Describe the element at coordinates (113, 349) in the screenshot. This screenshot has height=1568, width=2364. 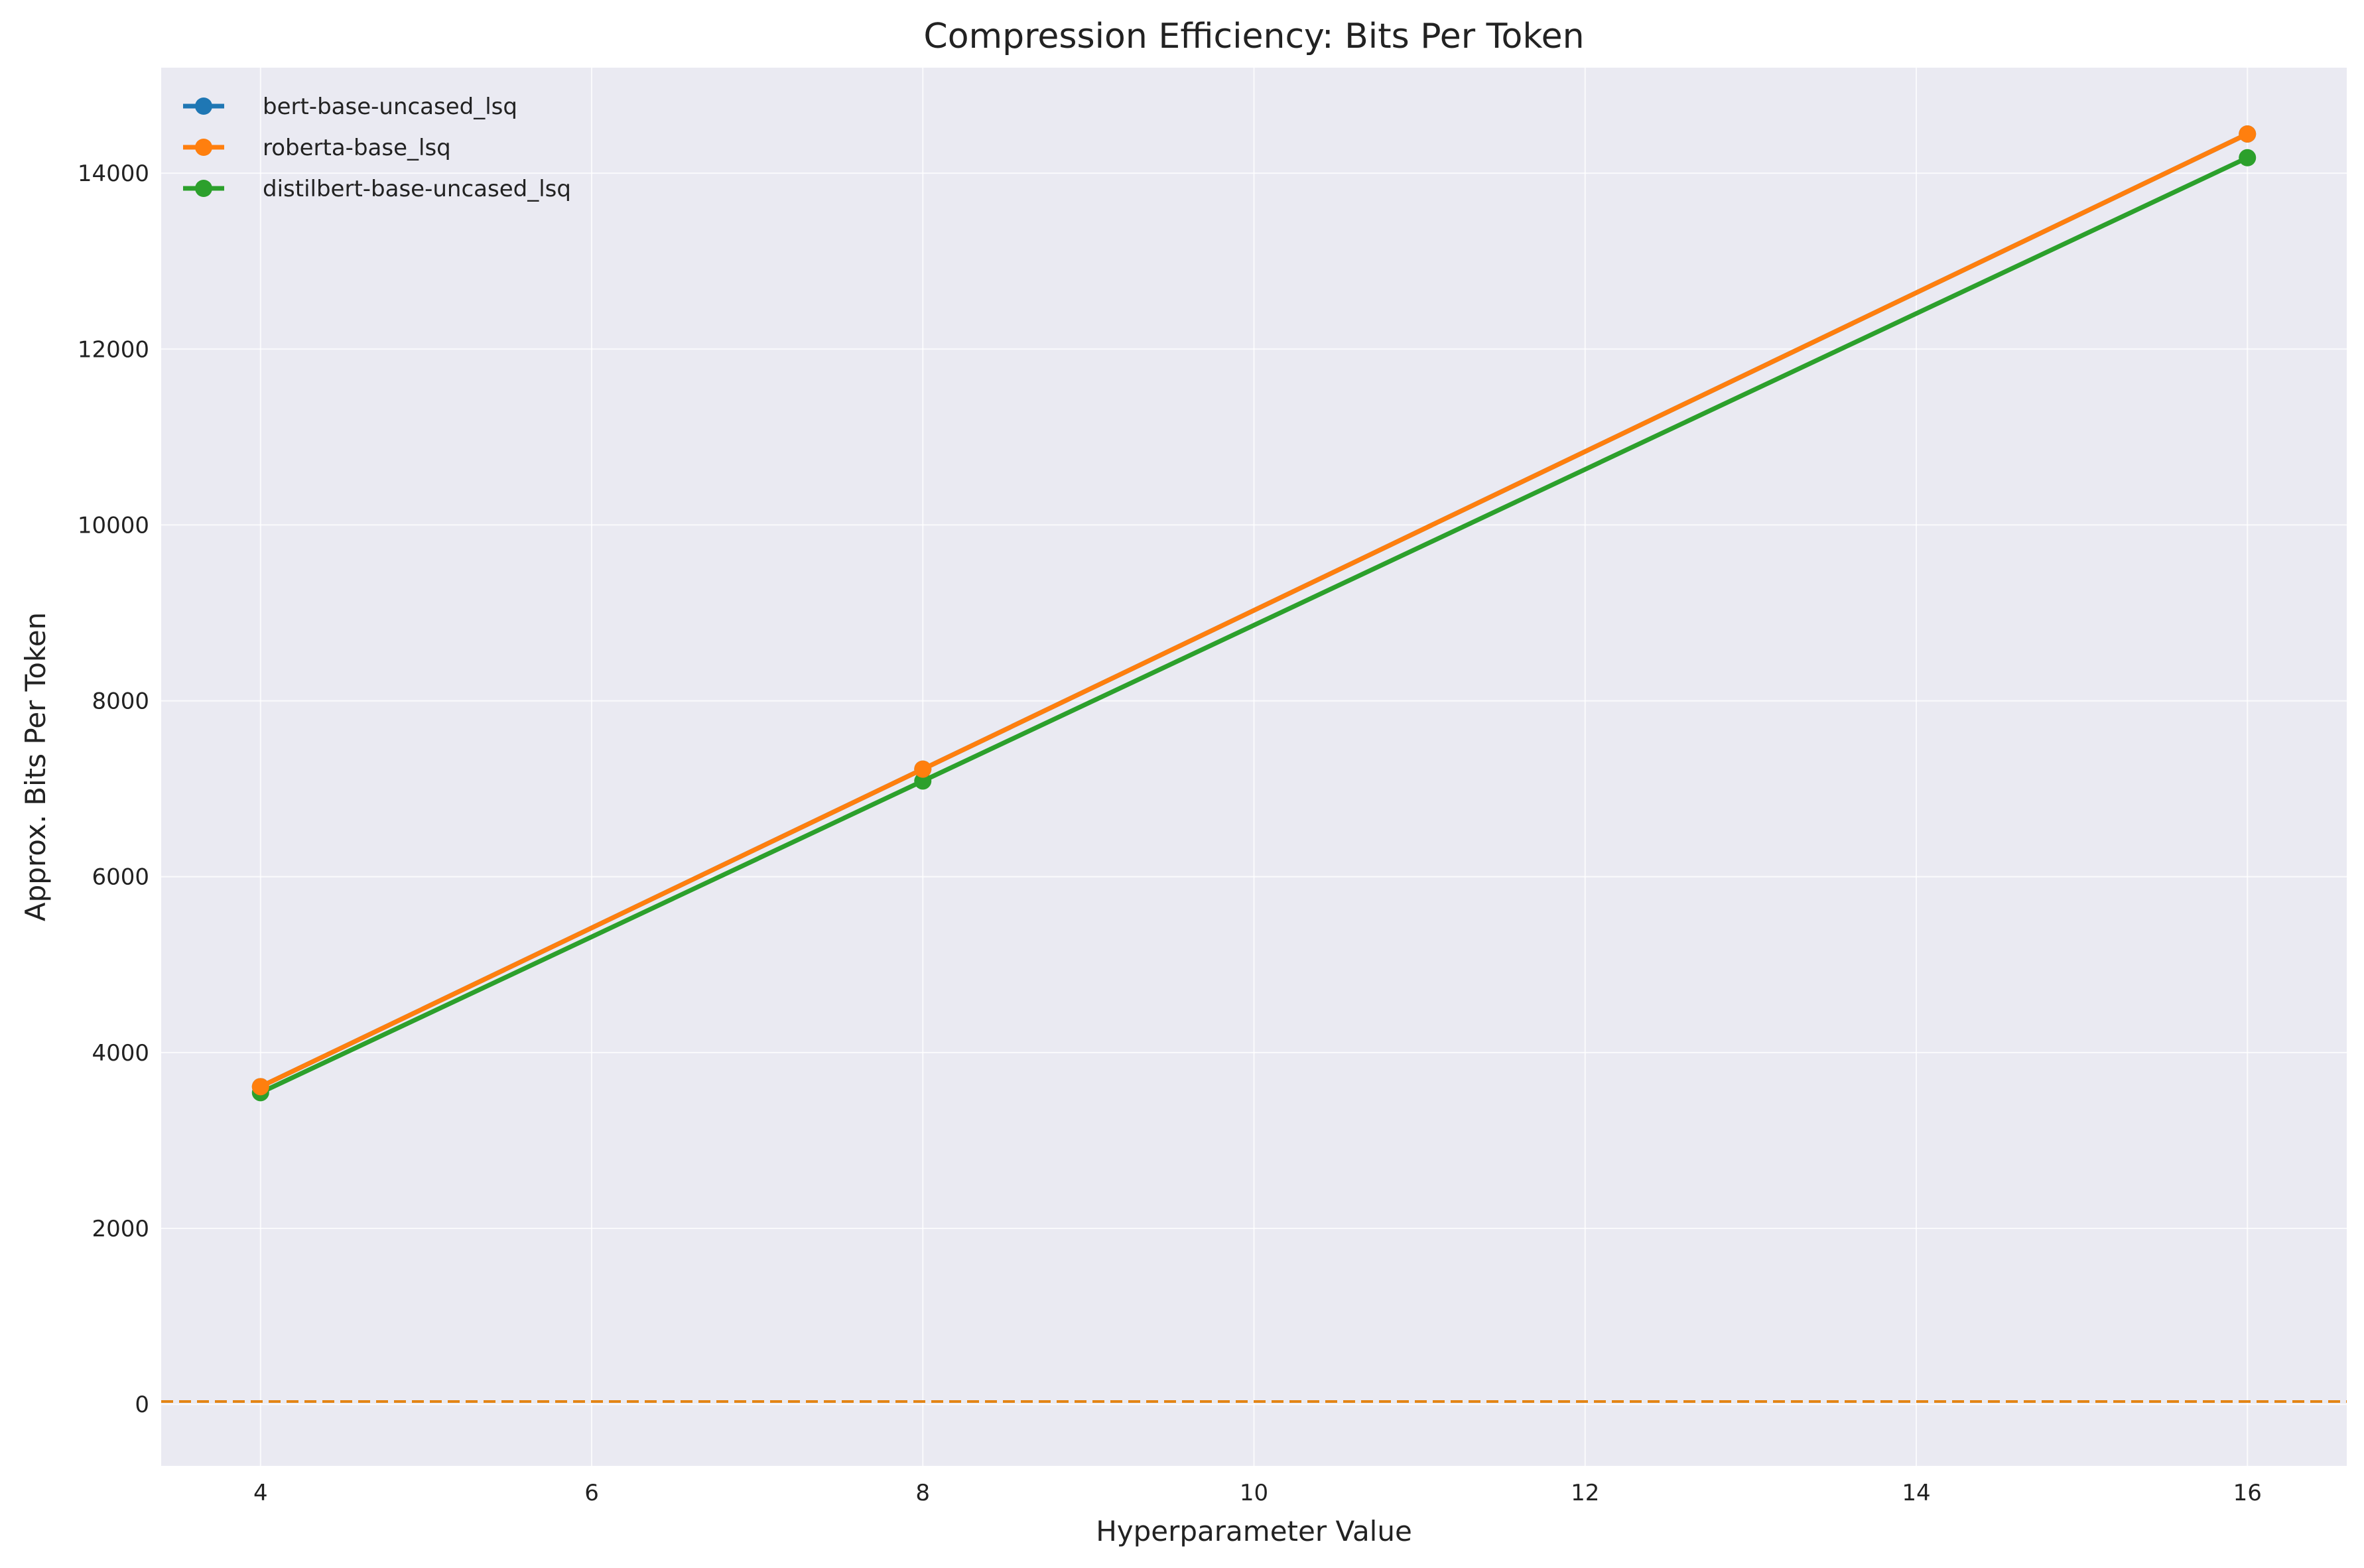
I see `y-tick-label: 12000` at that location.